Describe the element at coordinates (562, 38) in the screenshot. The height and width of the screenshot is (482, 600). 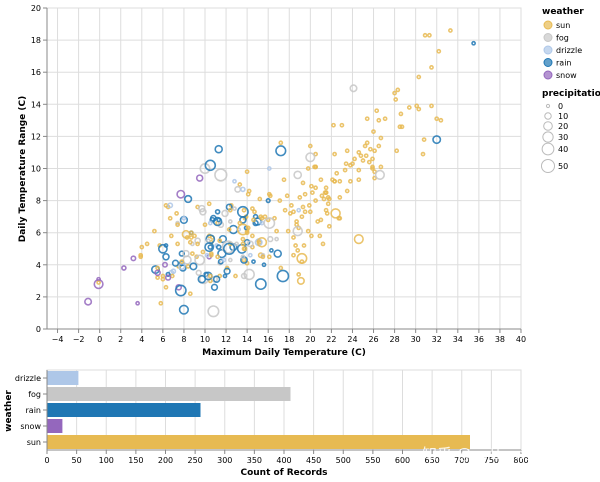
I see `legend-label-fog: fog` at that location.